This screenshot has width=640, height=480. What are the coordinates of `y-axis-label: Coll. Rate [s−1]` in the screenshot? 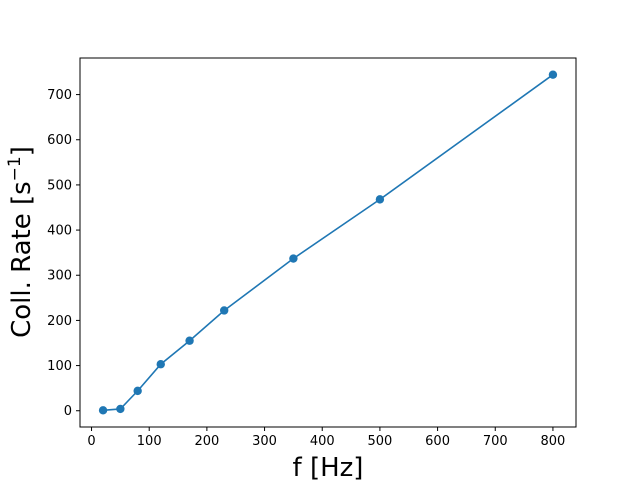 It's located at (21, 242).